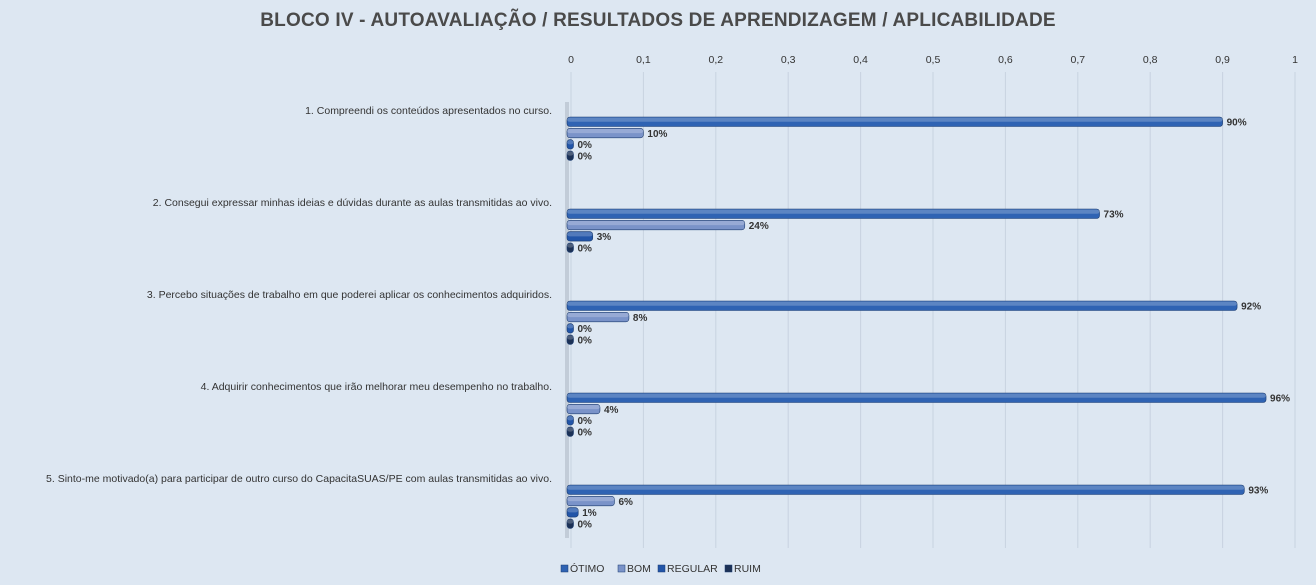 This screenshot has width=1316, height=585. Describe the element at coordinates (1295, 60) in the screenshot. I see `x-tick-label: 1` at that location.